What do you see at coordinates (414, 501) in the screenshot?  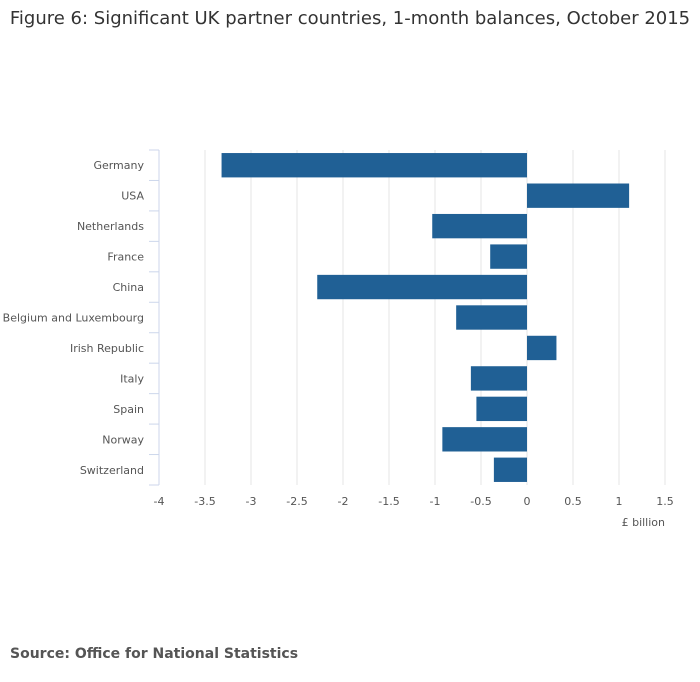 I see `x-tick-labels: -4 -3.5 -3 -2.5 -2 -1.5 -1 -0.5 0 0.5 1 1.5` at bounding box center [414, 501].